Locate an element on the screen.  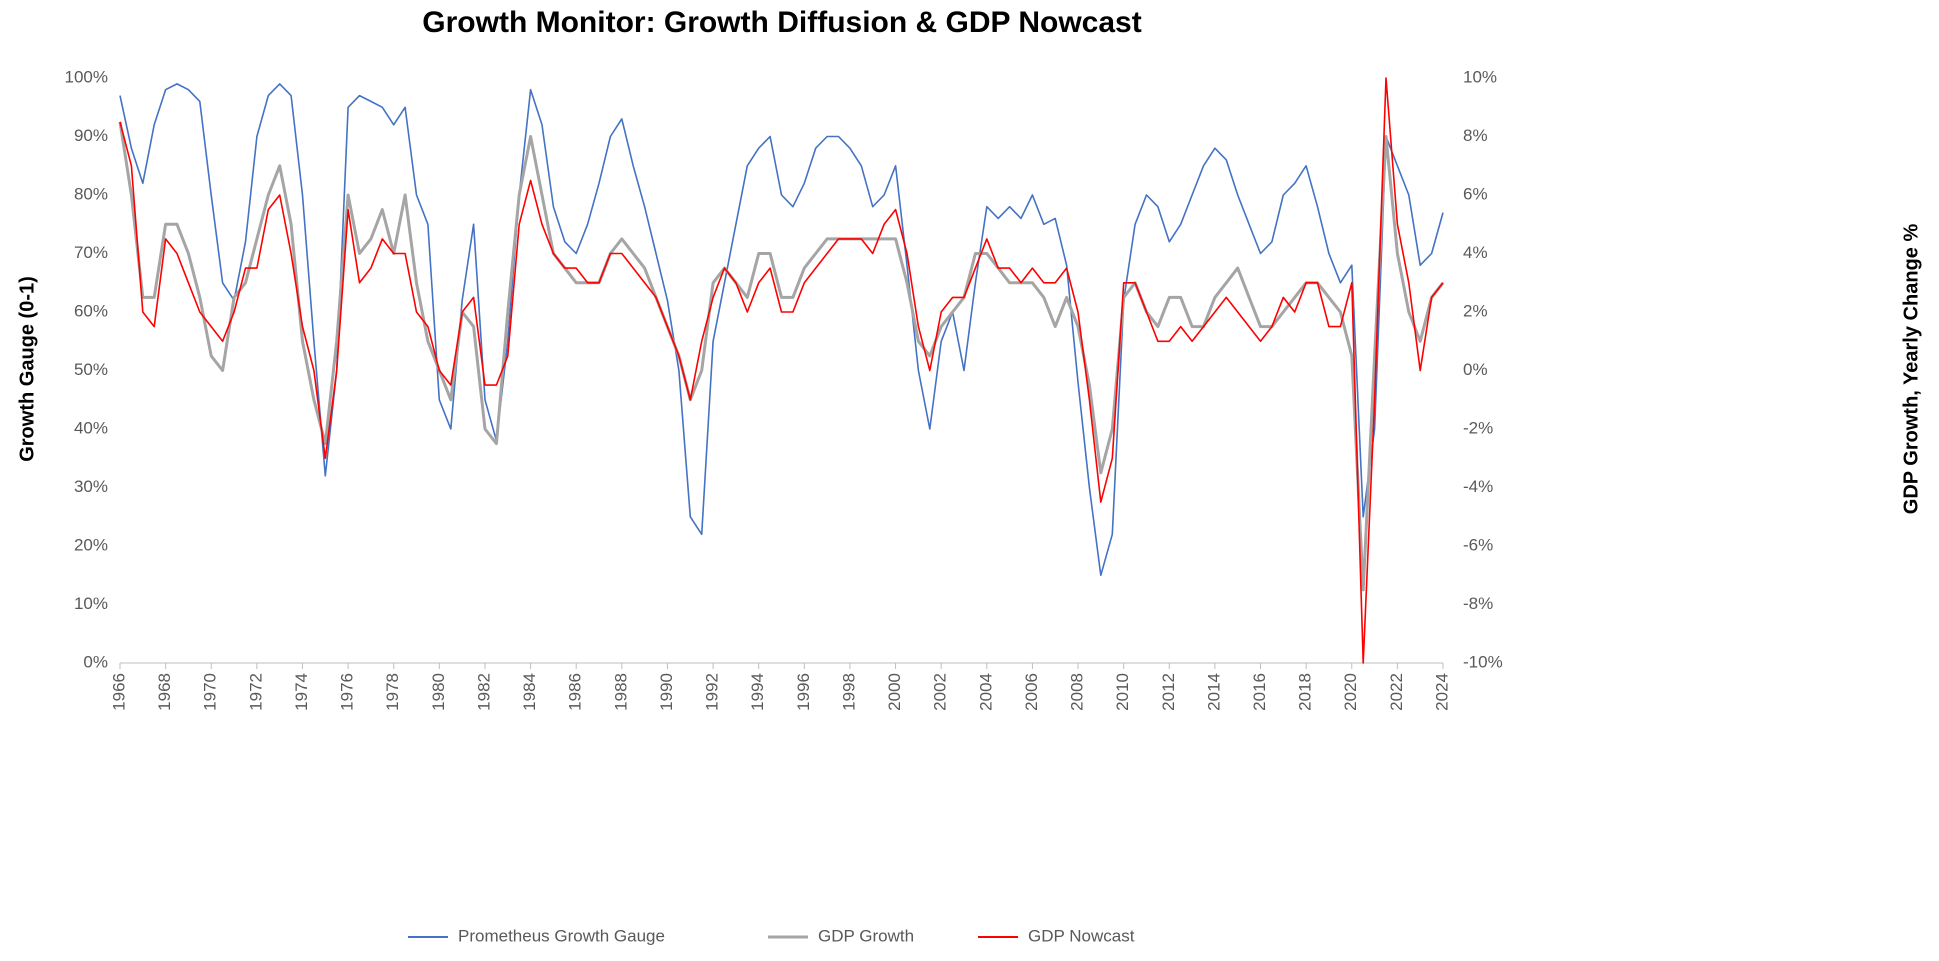
x-tick-label: 1972 is located at coordinates (255, 692).